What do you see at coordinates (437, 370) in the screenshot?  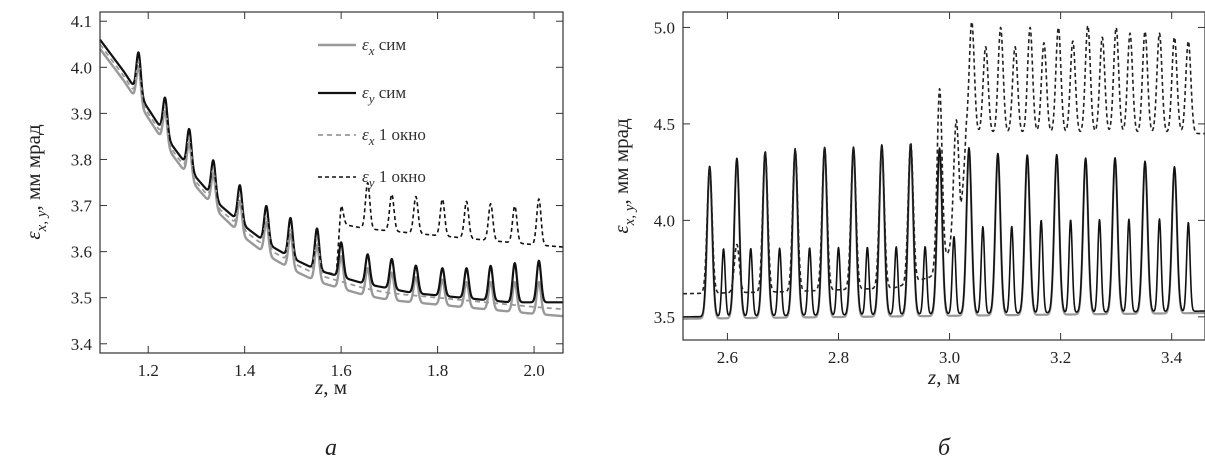 I see `x-tick-label-a-3: 1.8` at bounding box center [437, 370].